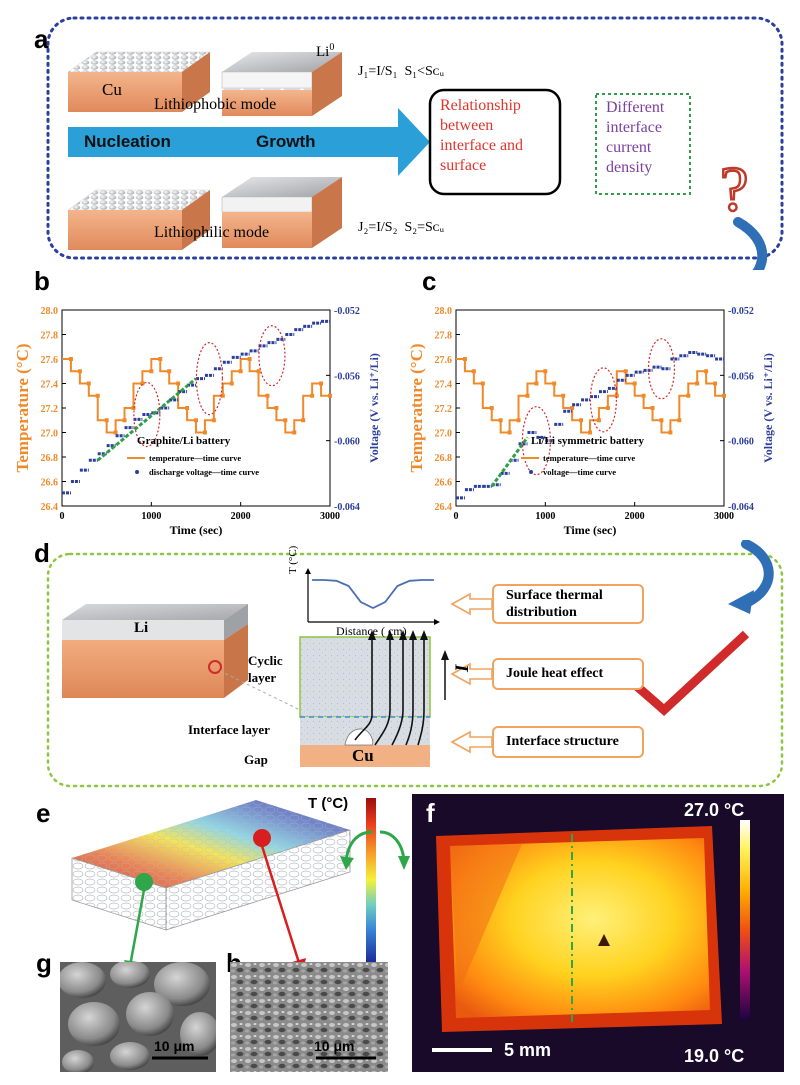 This screenshot has height=1085, width=800. I want to click on panel-label-c: c, so click(429, 281).